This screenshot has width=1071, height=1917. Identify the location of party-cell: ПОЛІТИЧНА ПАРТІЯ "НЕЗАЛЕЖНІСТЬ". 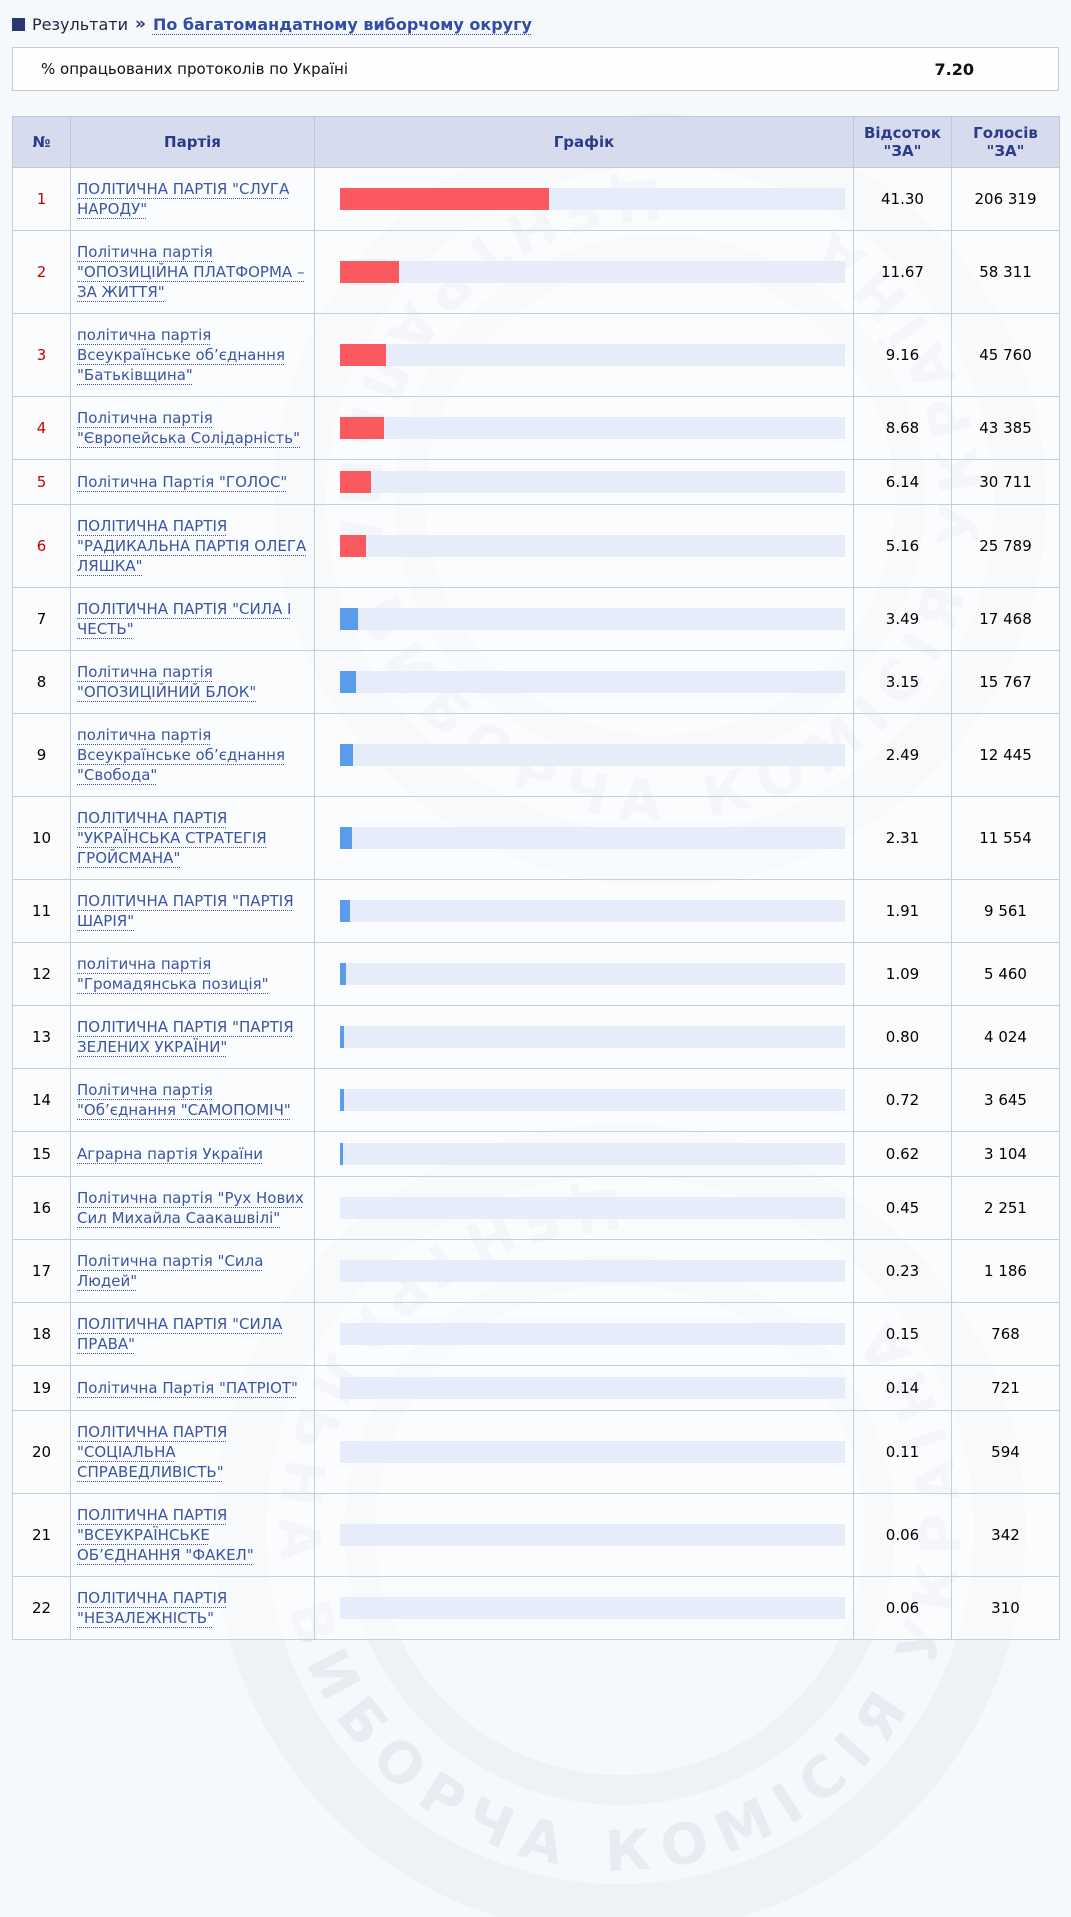
(192, 1608).